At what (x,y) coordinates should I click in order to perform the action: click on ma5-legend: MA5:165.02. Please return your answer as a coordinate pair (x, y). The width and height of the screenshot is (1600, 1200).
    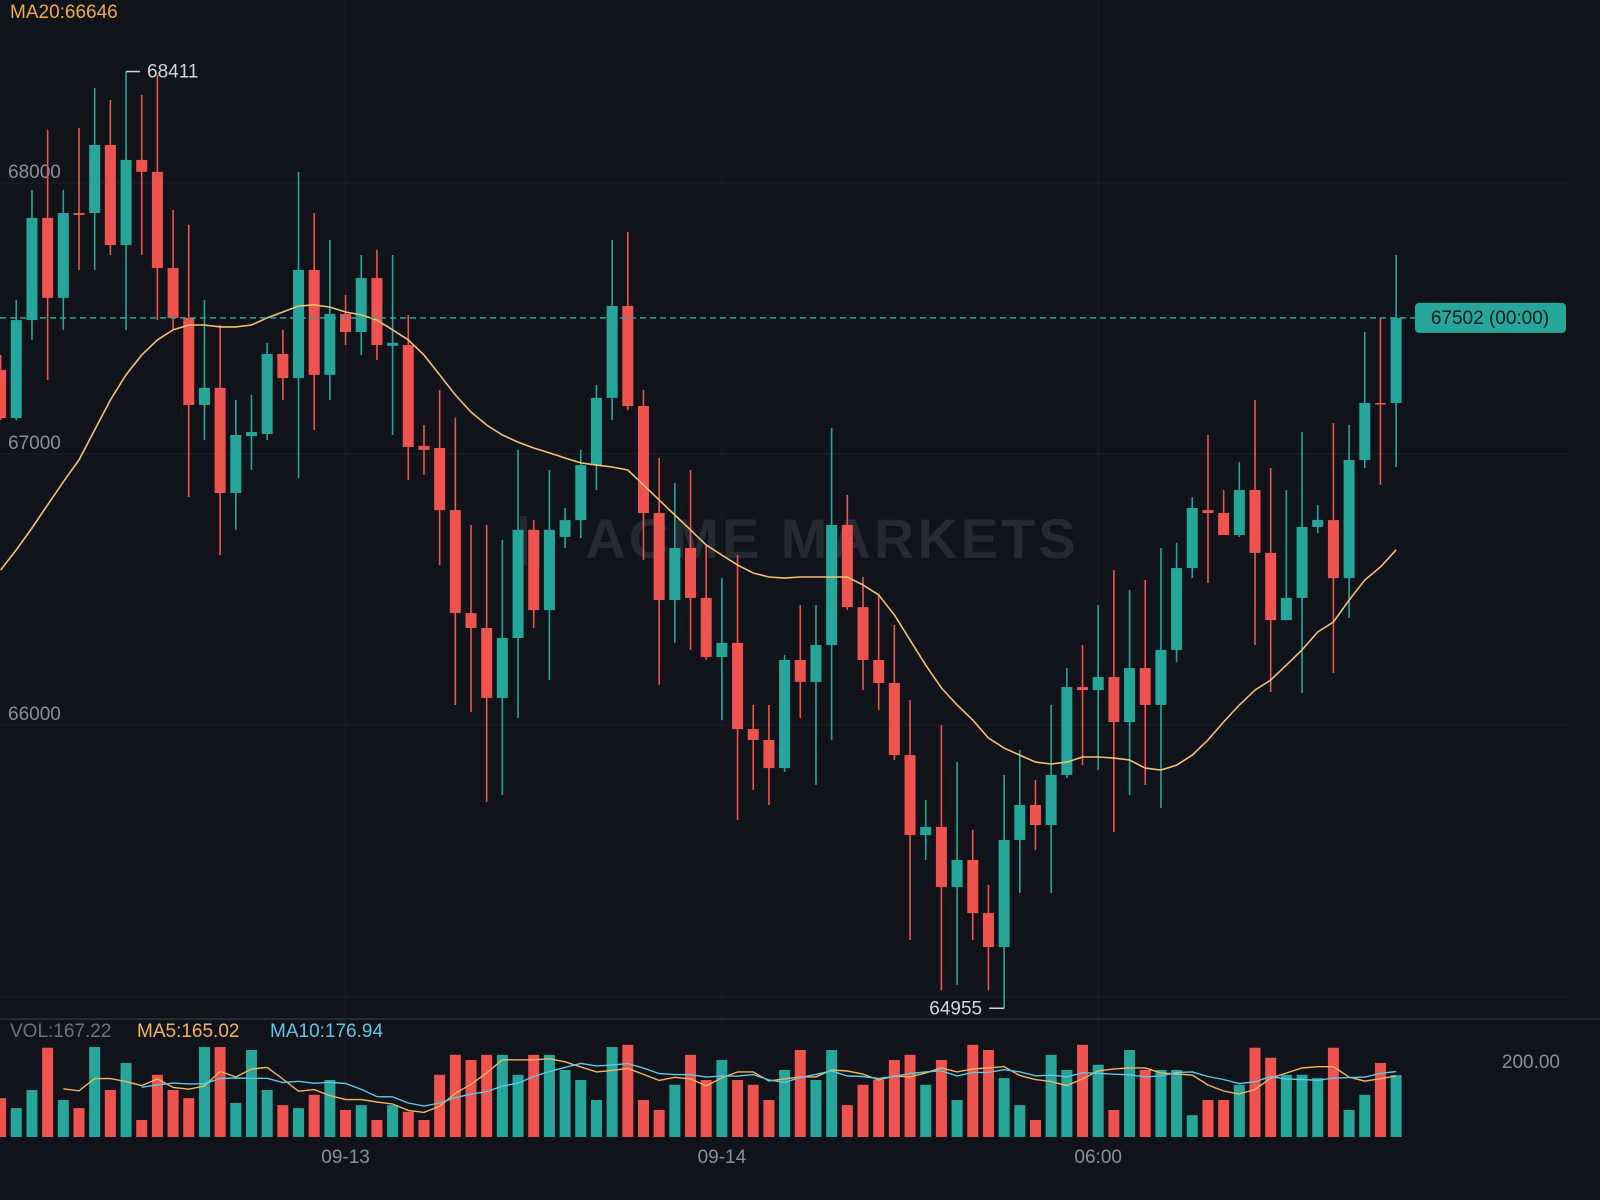
    Looking at the image, I should click on (188, 1031).